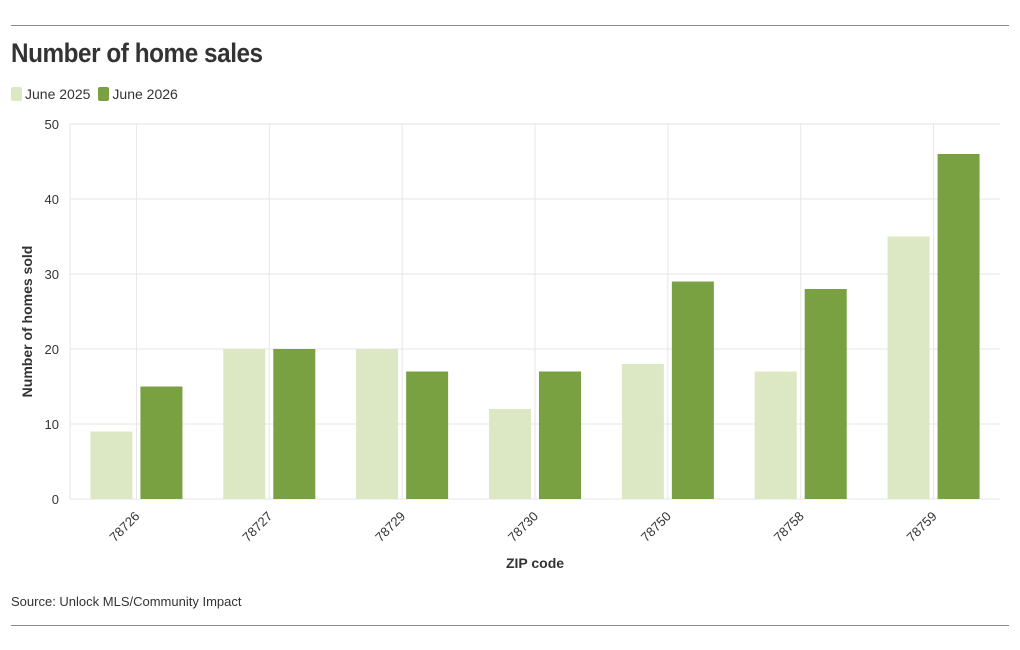 This screenshot has height=650, width=1020. I want to click on x-tick-label: 78759, so click(922, 527).